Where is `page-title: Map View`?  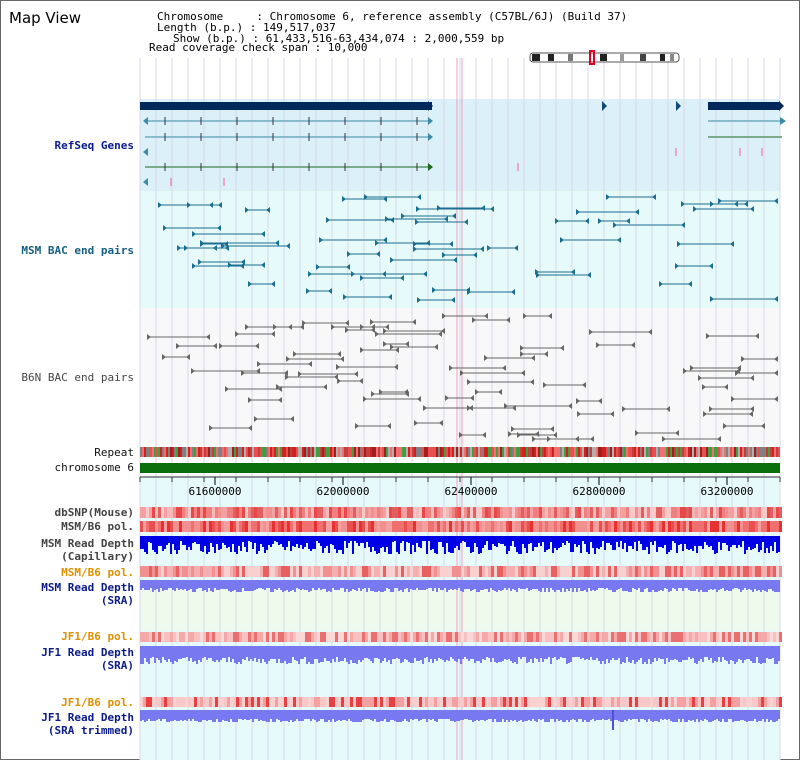 page-title: Map View is located at coordinates (45, 18).